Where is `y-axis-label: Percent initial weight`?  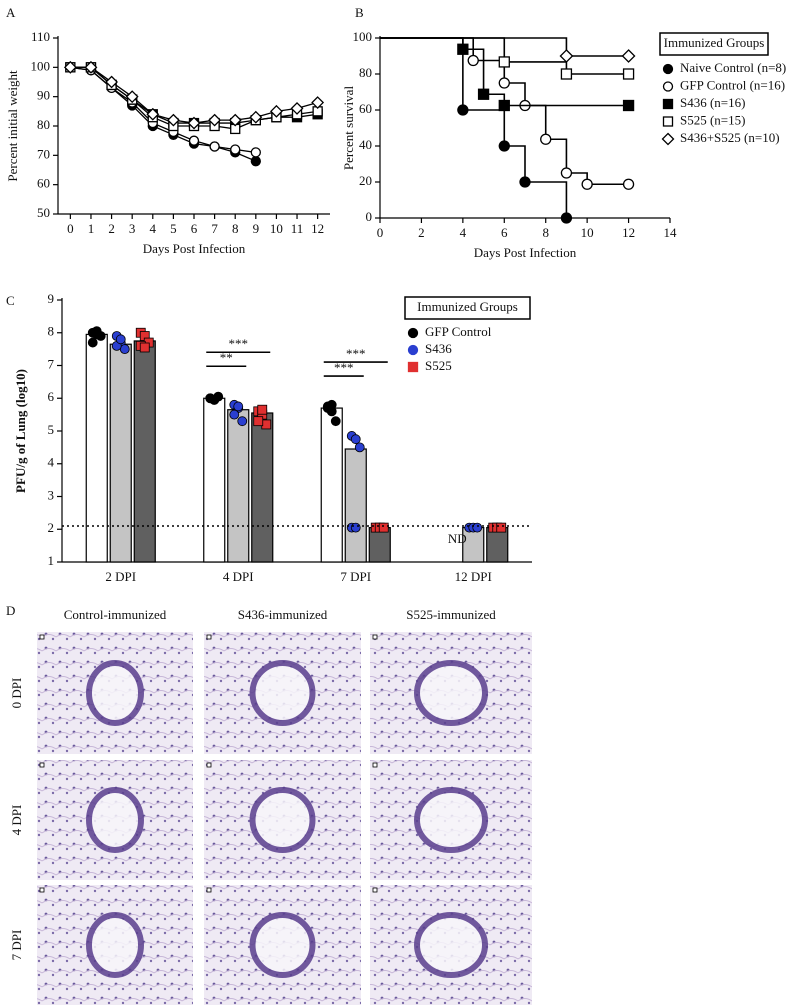
y-axis-label: Percent initial weight is located at coordinates (12, 126).